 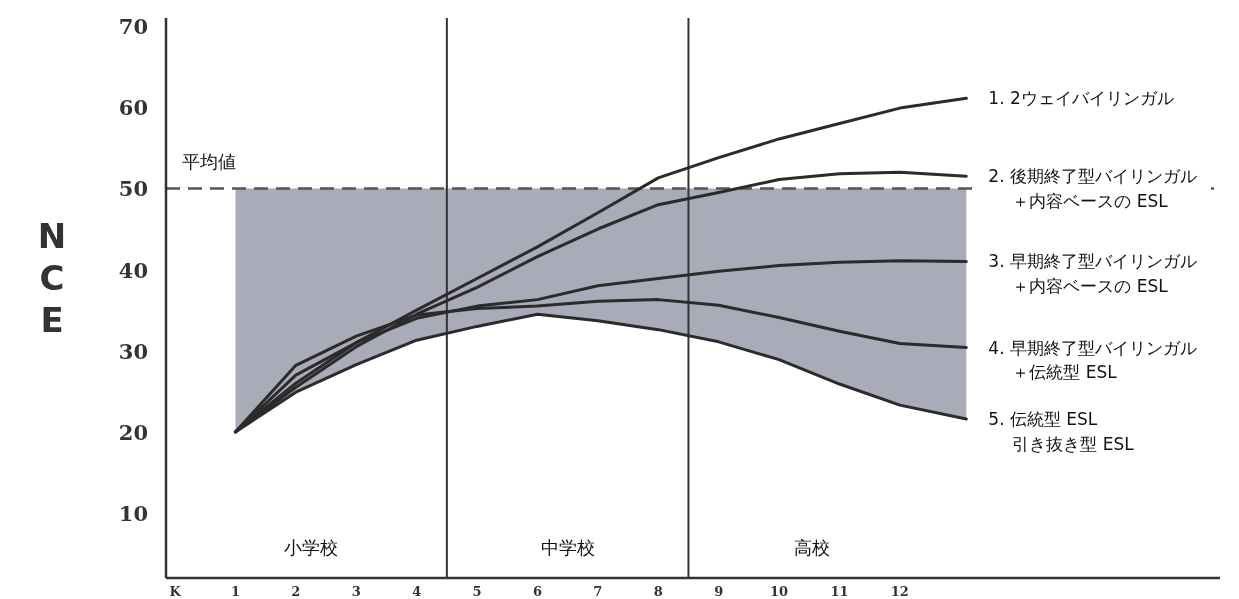 I want to click on series-label: 5. 伝統型 ESL 引き抜き型 ESL, so click(x=1061, y=431).